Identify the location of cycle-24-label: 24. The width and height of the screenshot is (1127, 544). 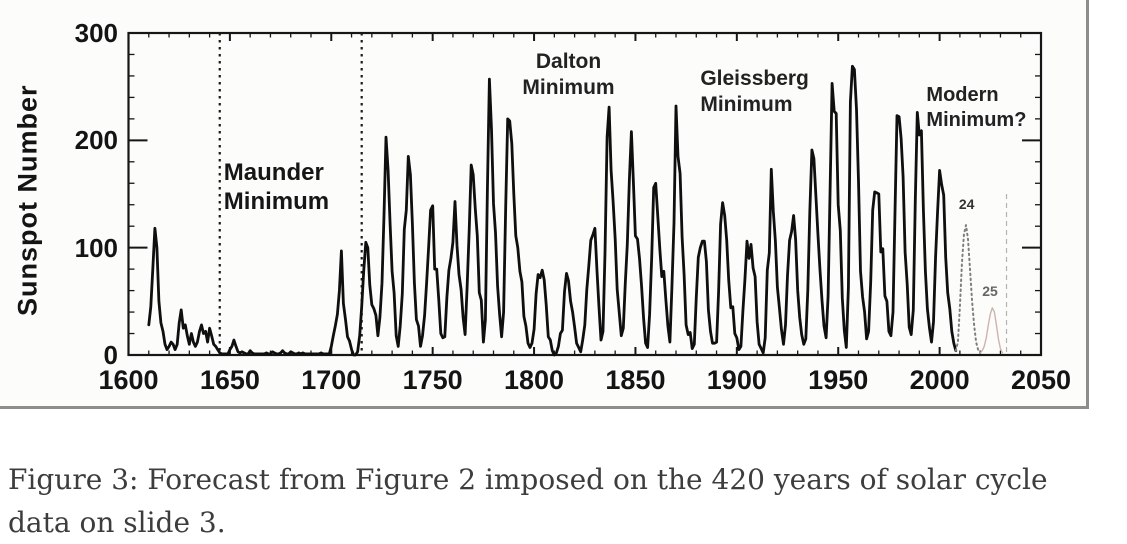
(966, 204).